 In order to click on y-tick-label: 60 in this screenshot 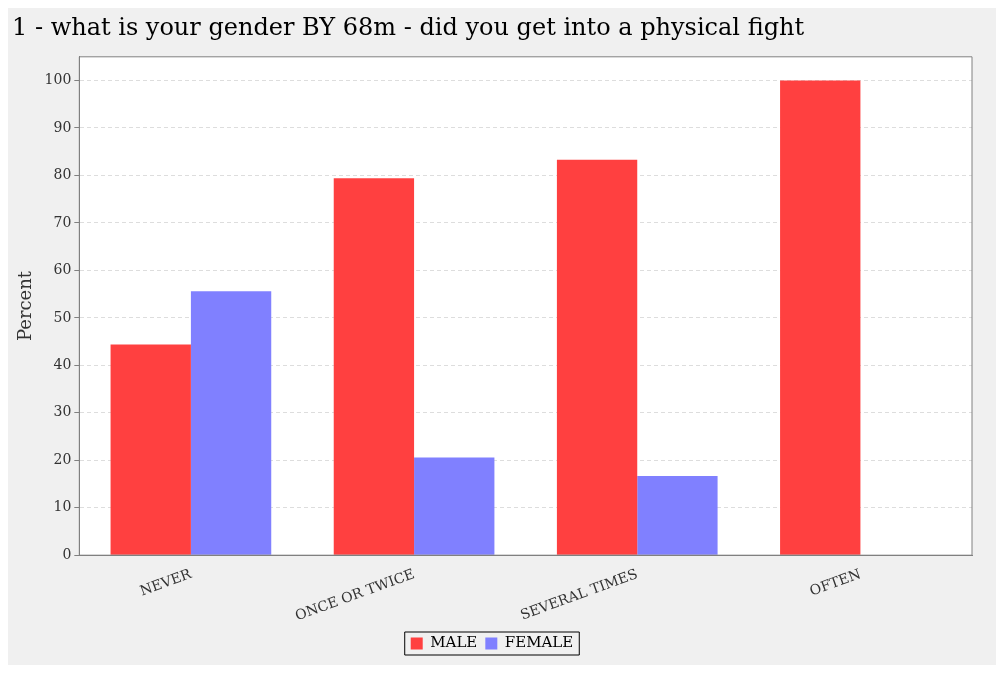, I will do `click(62, 269)`.